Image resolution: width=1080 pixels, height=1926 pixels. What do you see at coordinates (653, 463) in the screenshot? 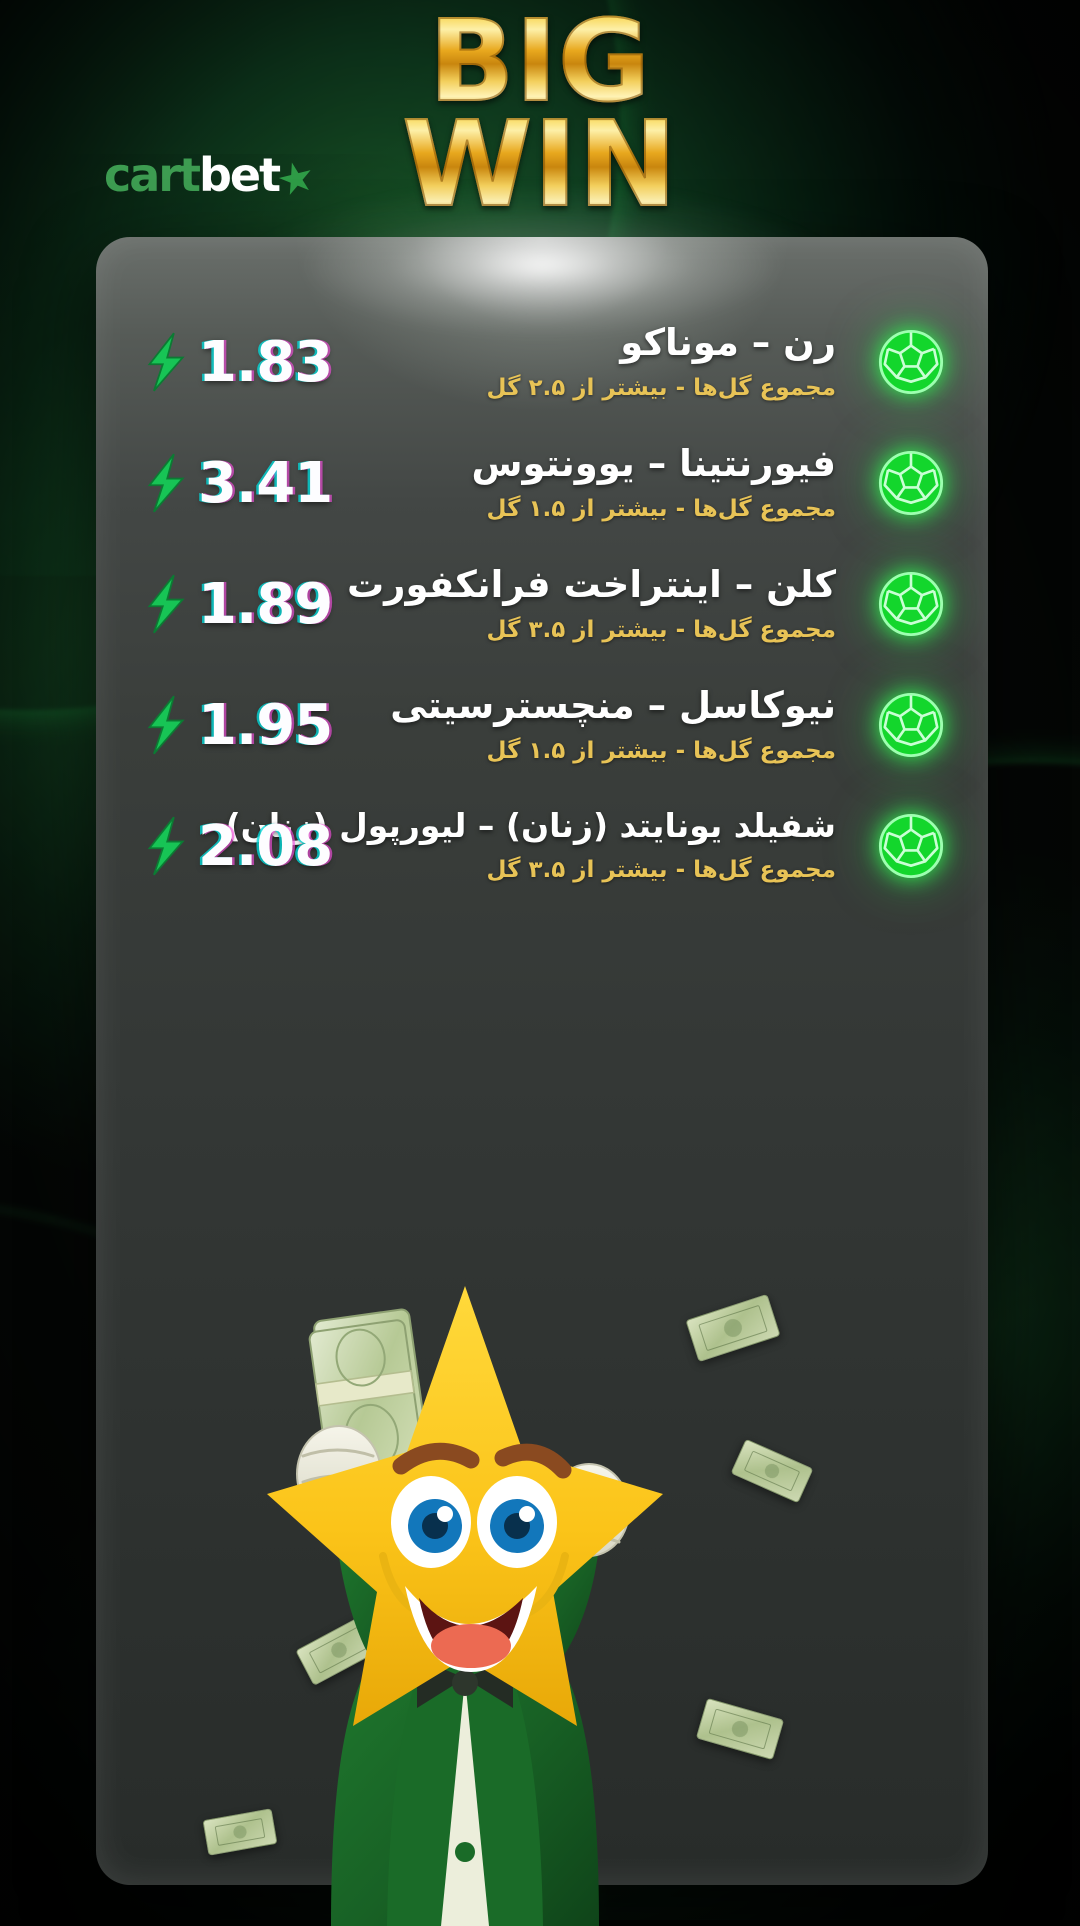
I see `match-title: فیورنتینا – یوونتوس` at bounding box center [653, 463].